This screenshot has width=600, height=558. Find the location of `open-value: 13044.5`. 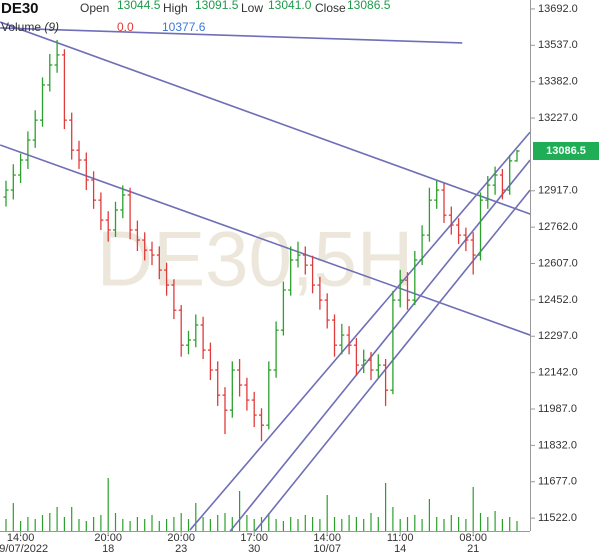

open-value: 13044.5 is located at coordinates (139, 6).